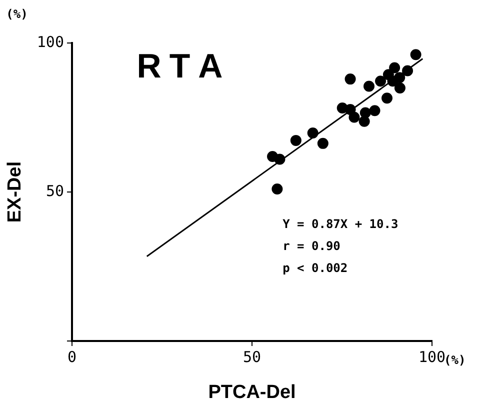  I want to click on x-tick-label: 50, so click(252, 357).